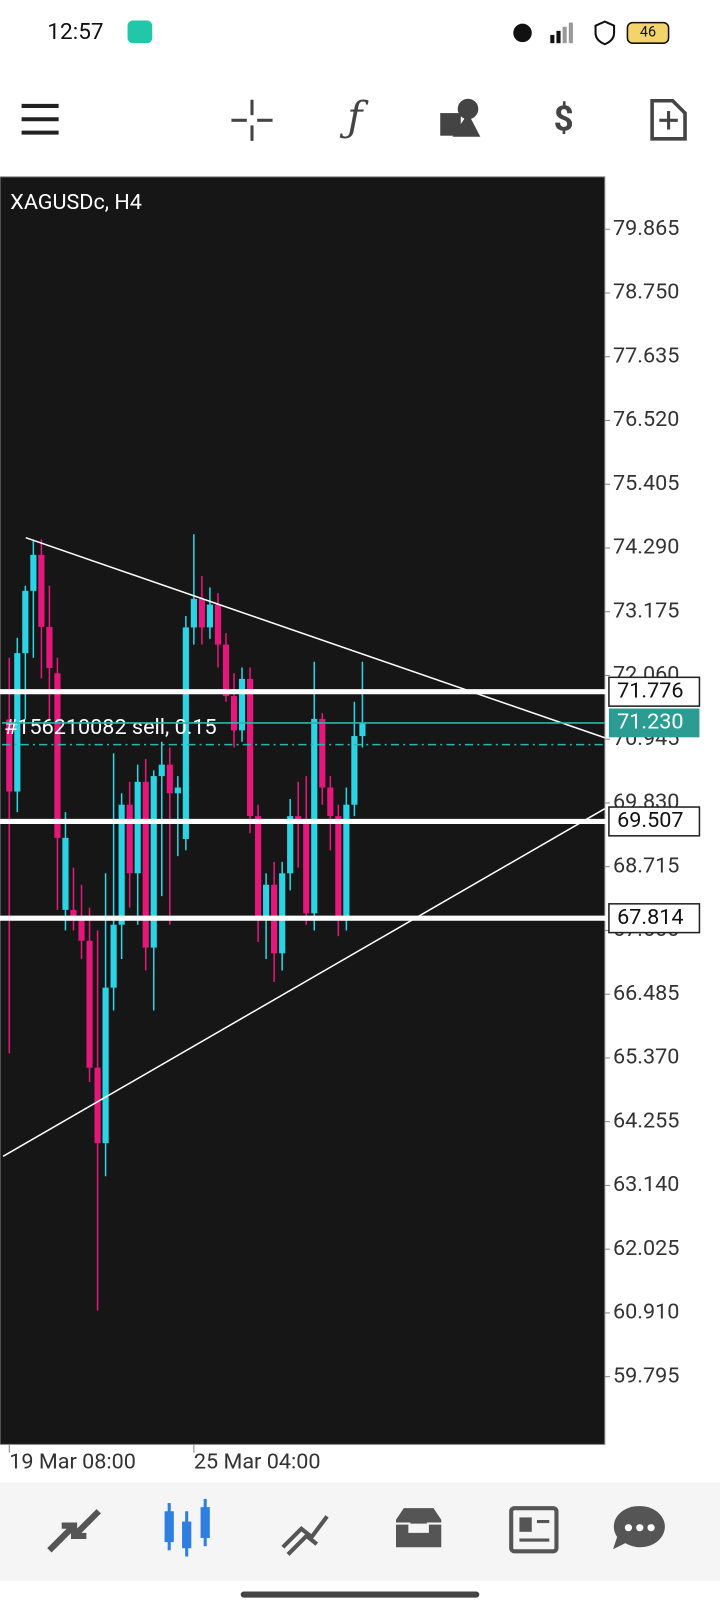  Describe the element at coordinates (646, 1312) in the screenshot. I see `y-tick-label: 60.910` at that location.